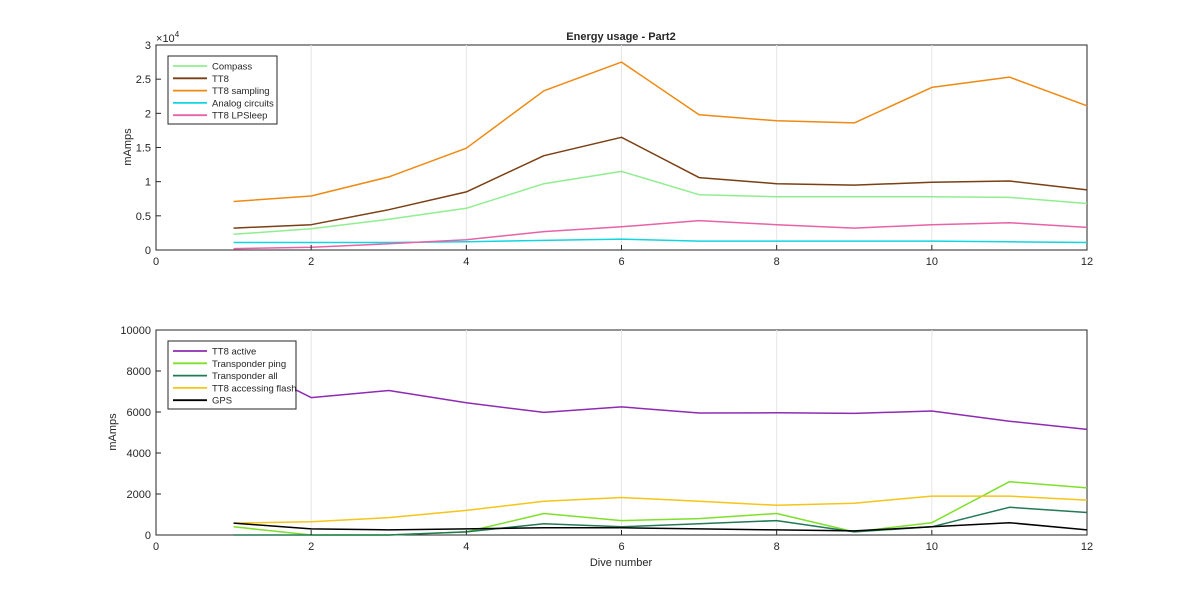 This screenshot has width=1200, height=601. I want to click on bottom-y-ticks: 0 2000 4000 6000 8000 10000, so click(140, 433).